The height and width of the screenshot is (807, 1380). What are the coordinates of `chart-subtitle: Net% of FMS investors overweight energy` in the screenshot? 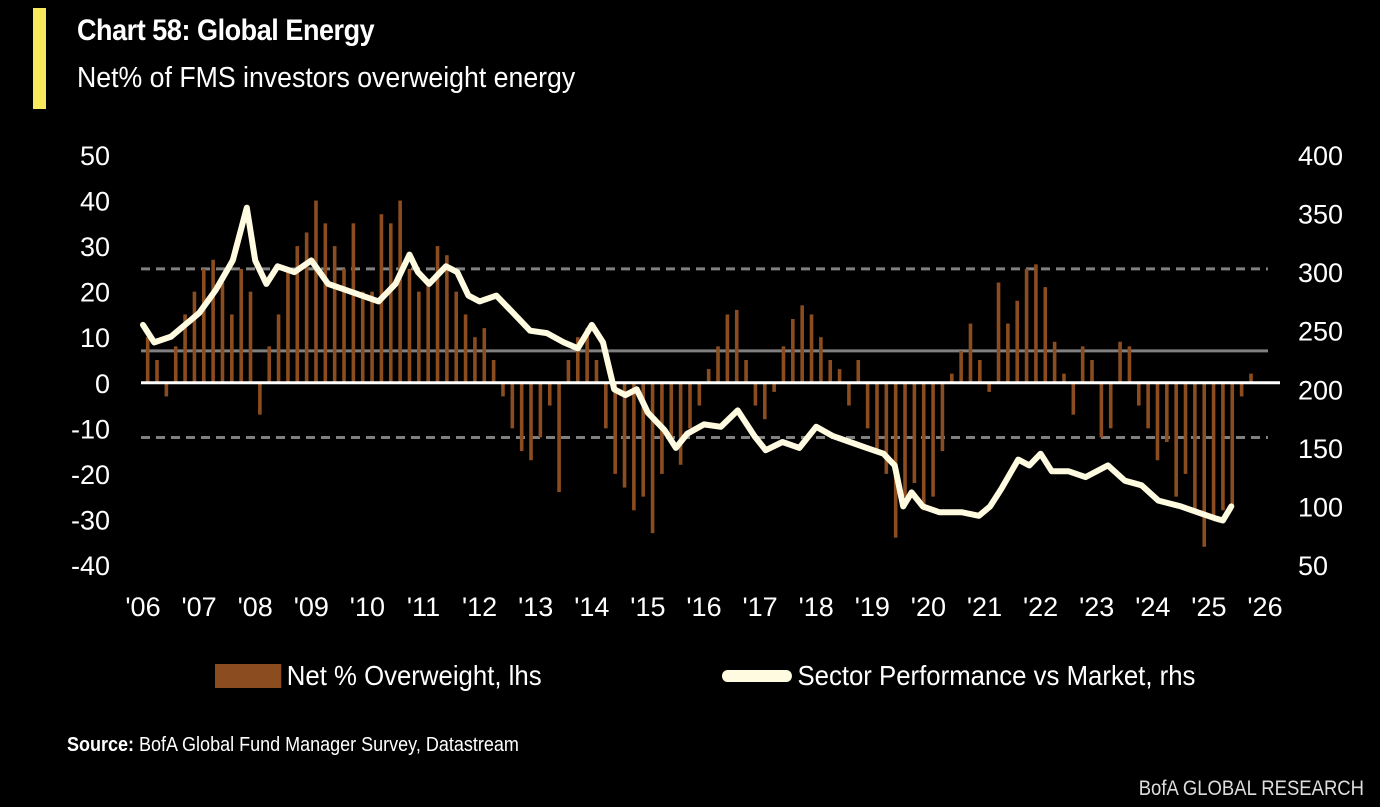 It's located at (326, 78).